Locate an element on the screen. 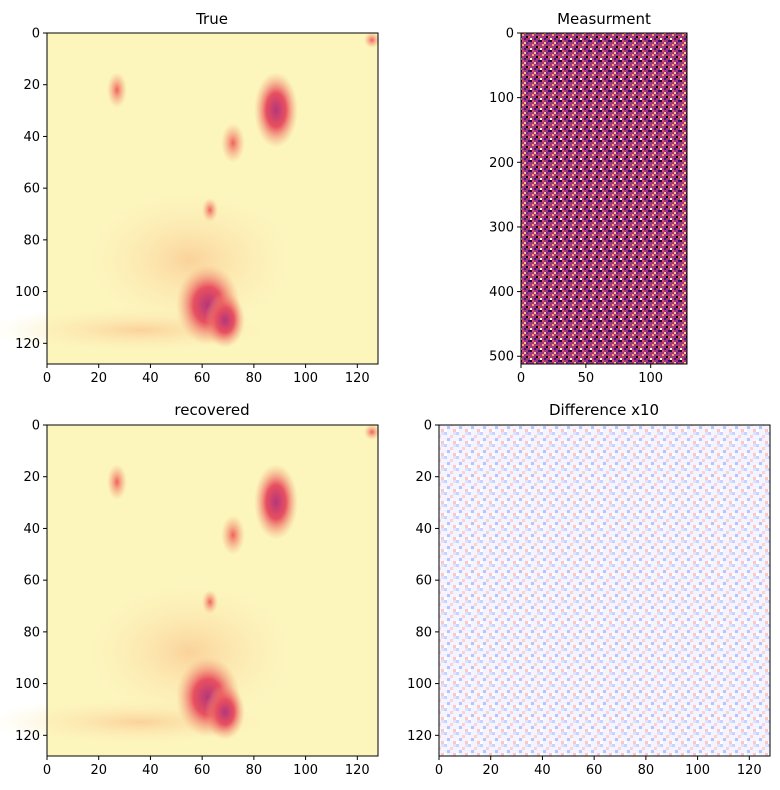 This screenshot has height=790, width=780. y-tick-label-3-3: 60 is located at coordinates (423, 581).